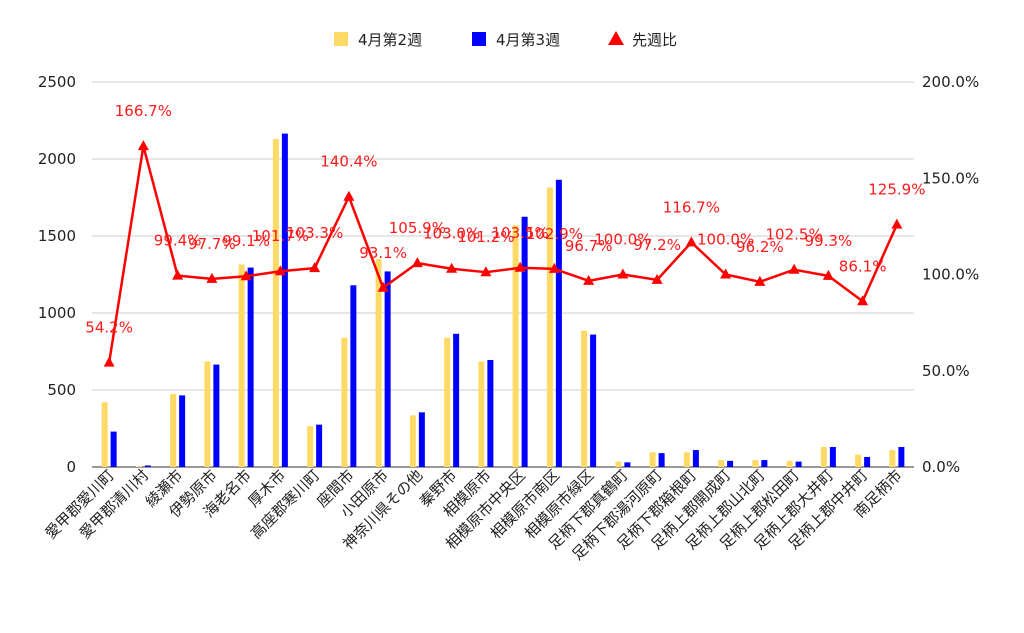 Image resolution: width=1024 pixels, height=633 pixels. Describe the element at coordinates (212, 244) in the screenshot. I see `data-label-ratio: 97.7%` at that location.